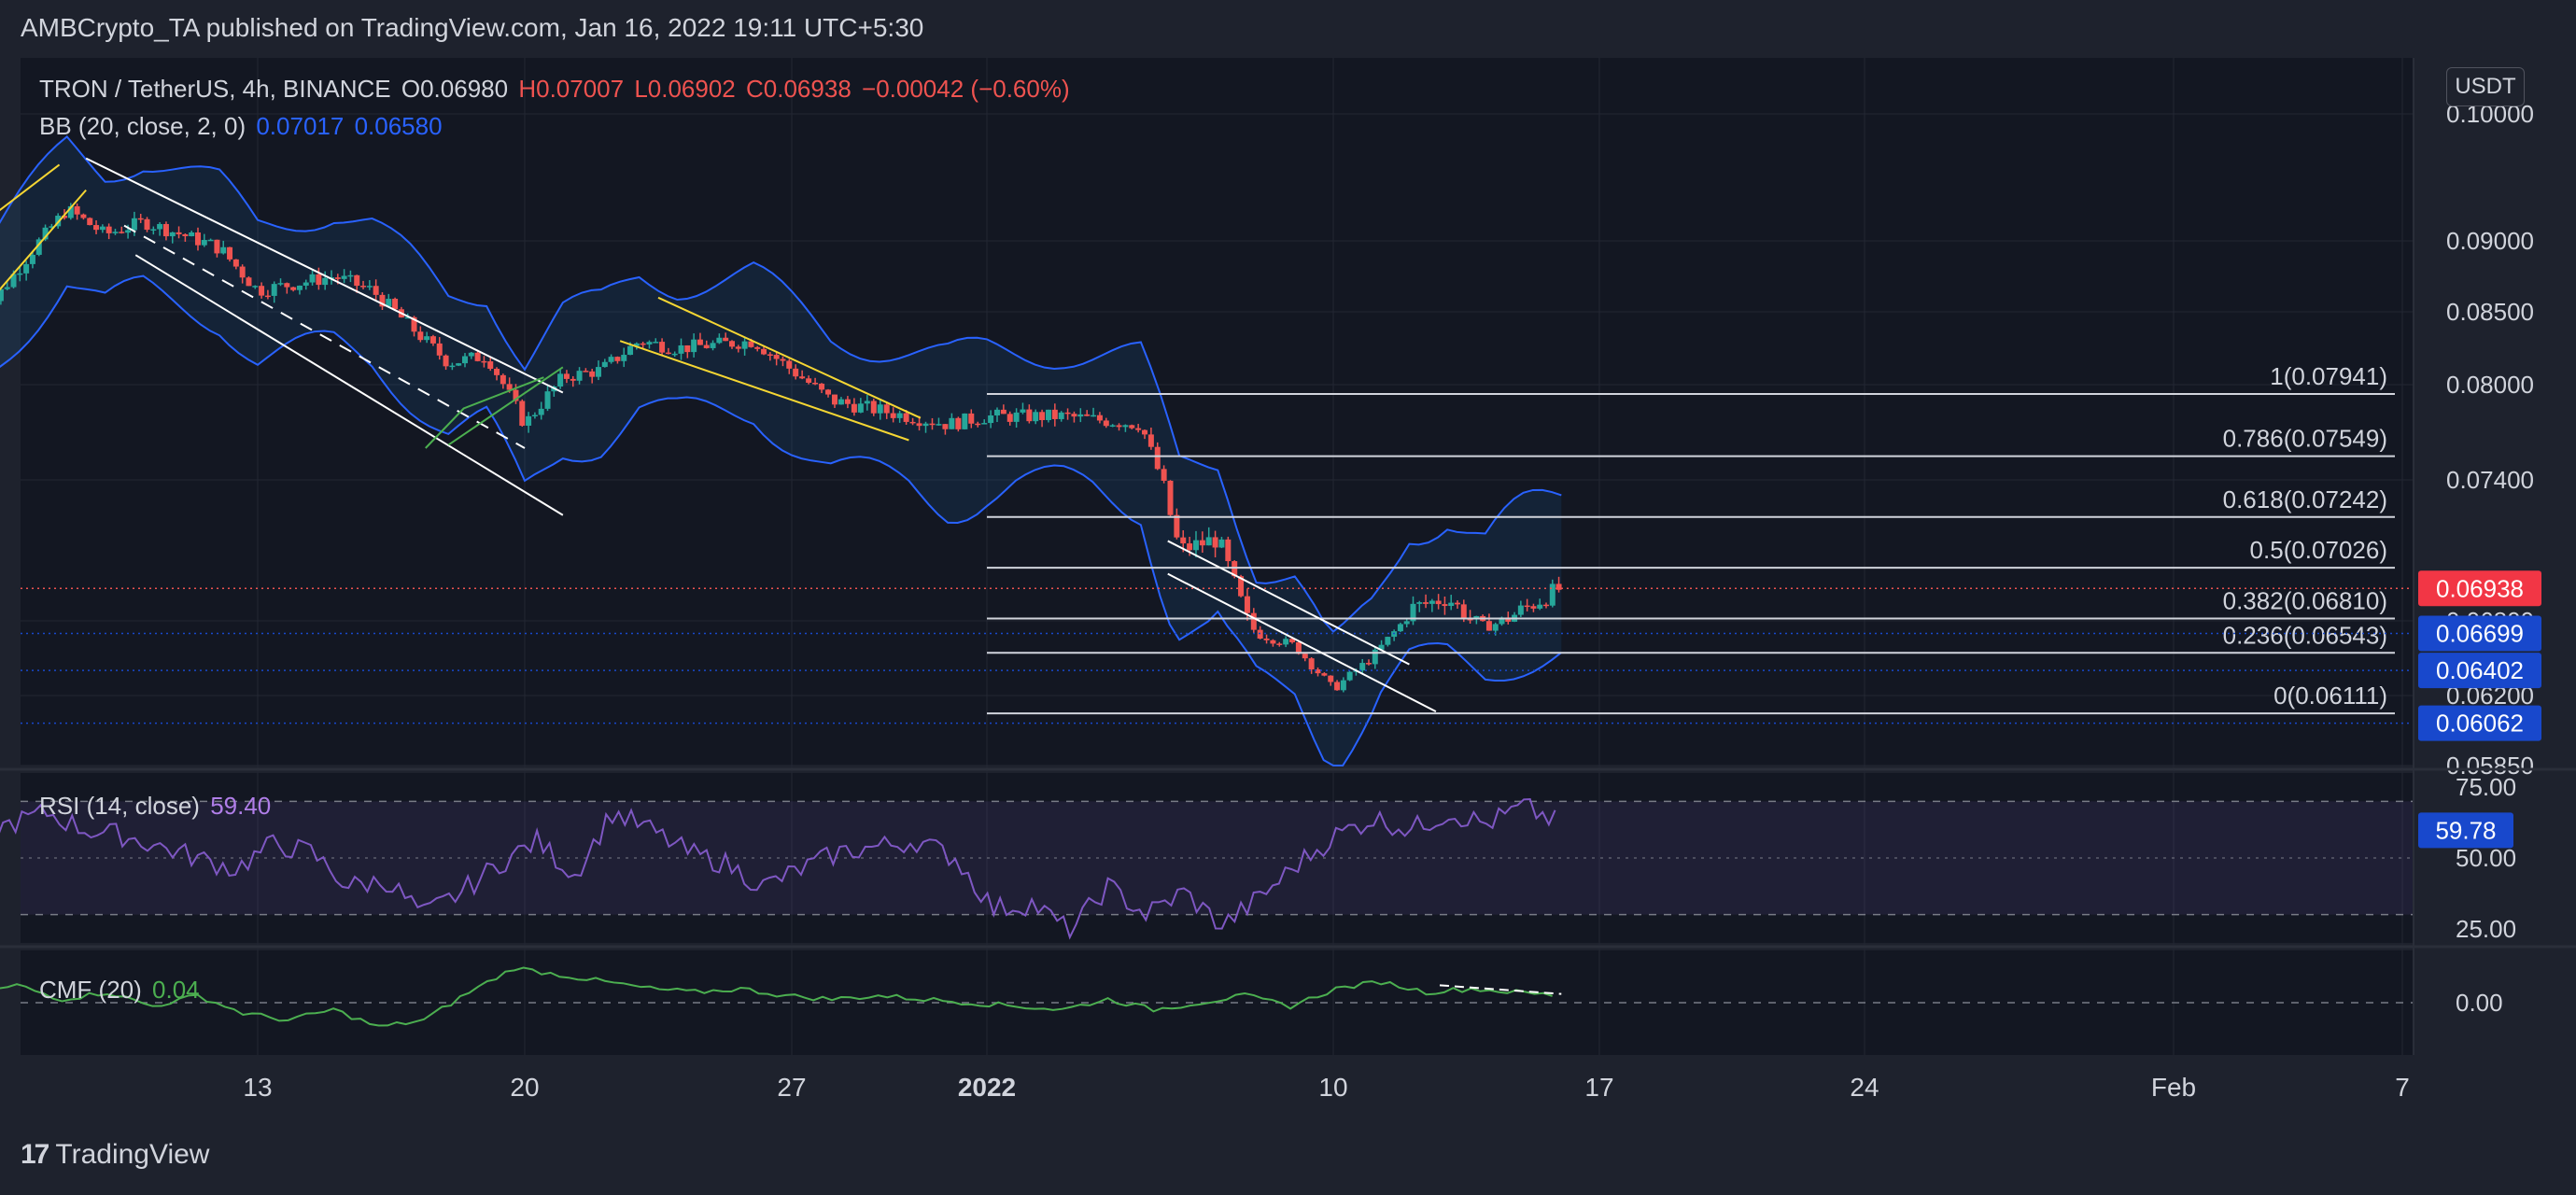  I want to click on price-tag-label: 0.06402, so click(2480, 670).